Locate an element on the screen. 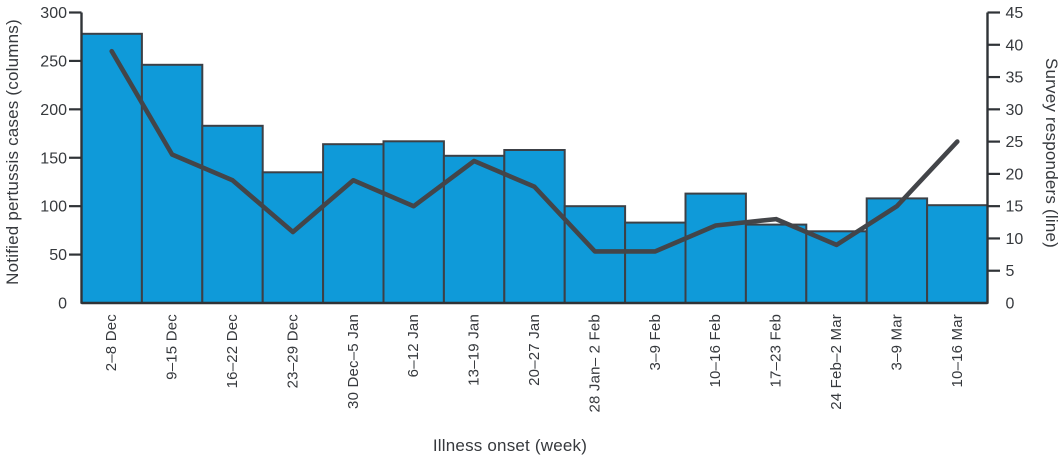 The width and height of the screenshot is (1064, 461). right-axis-title: Survey responders (line) is located at coordinates (1051, 153).